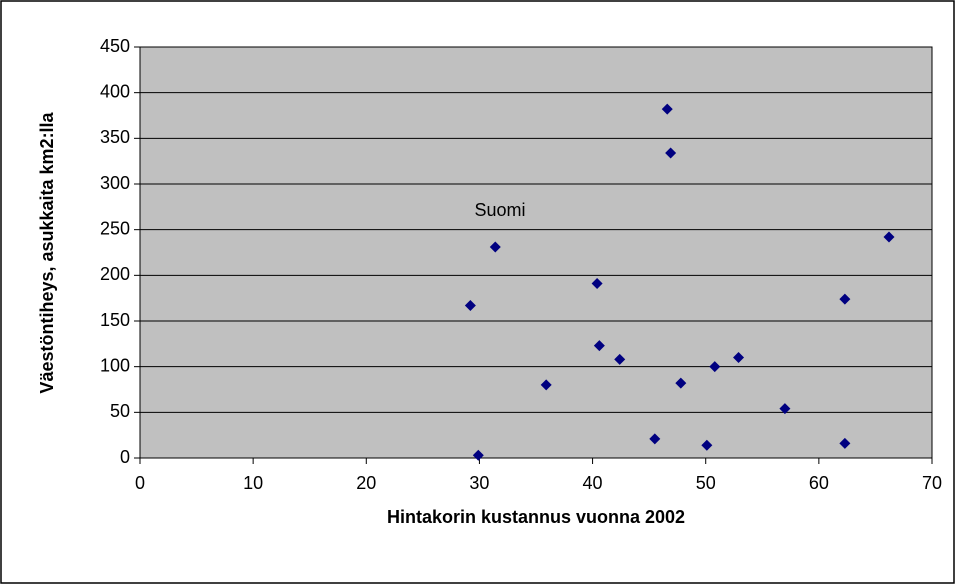 The height and width of the screenshot is (585, 956). I want to click on y-tick-label: 200, so click(115, 274).